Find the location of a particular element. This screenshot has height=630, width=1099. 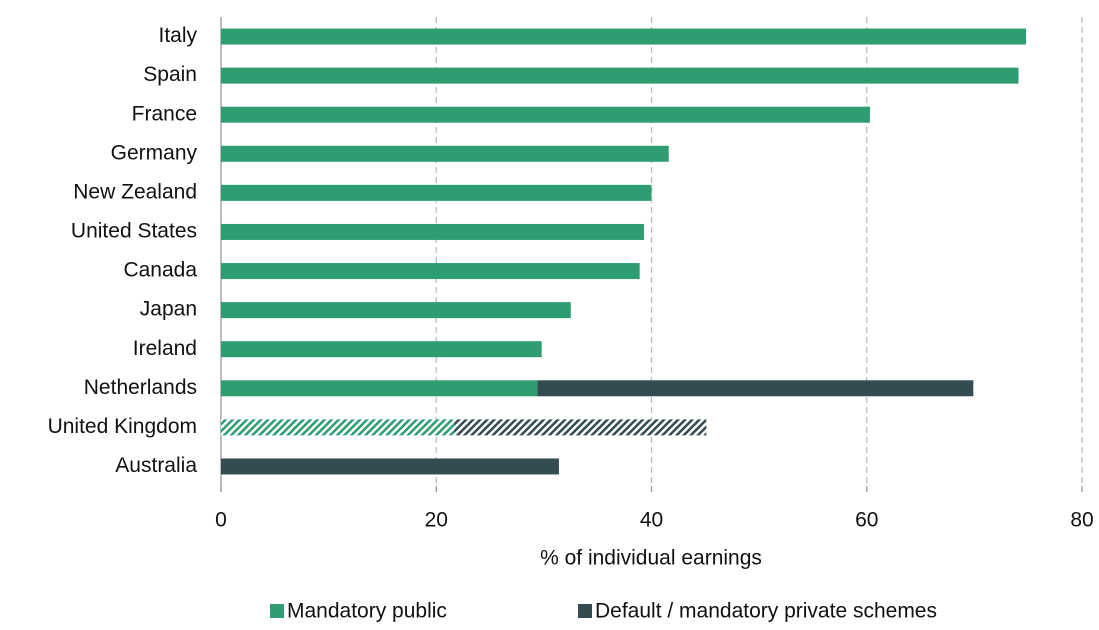

x-tick-label: 0 is located at coordinates (221, 520).